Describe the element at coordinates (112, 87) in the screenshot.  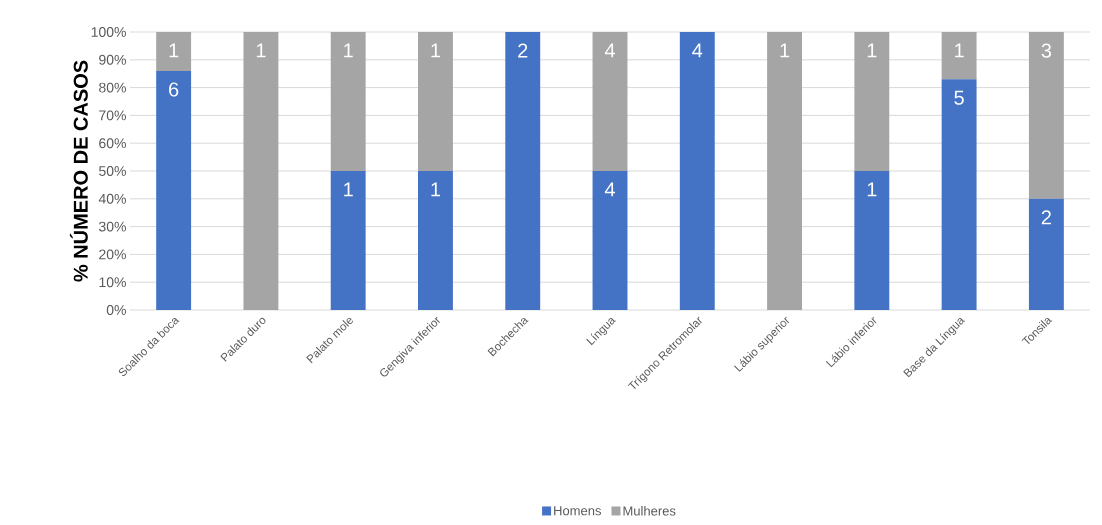
I see `y-tick-label: 80%` at that location.